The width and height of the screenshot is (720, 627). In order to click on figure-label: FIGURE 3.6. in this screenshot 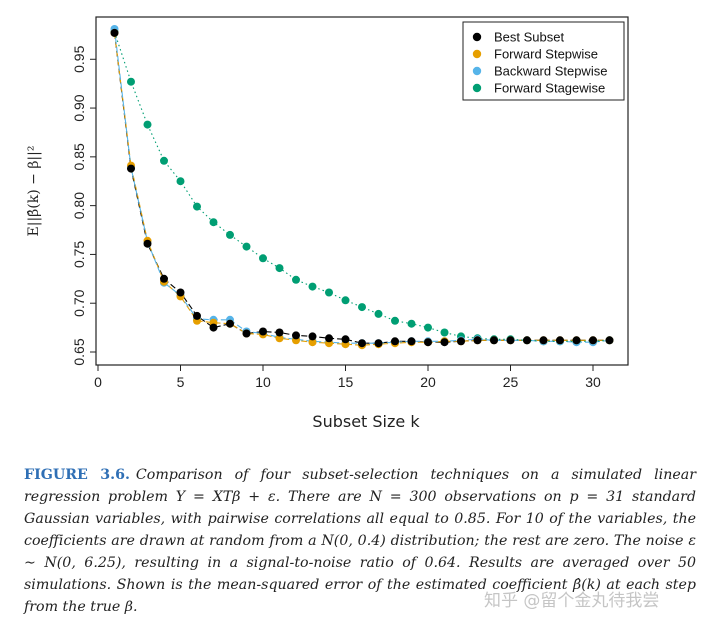, I will do `click(77, 475)`.